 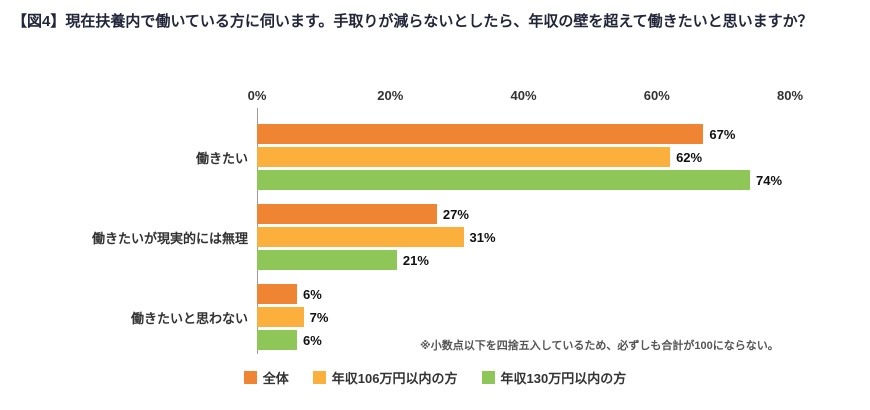 What do you see at coordinates (221, 158) in the screenshot?
I see `category-label: 働きたい` at bounding box center [221, 158].